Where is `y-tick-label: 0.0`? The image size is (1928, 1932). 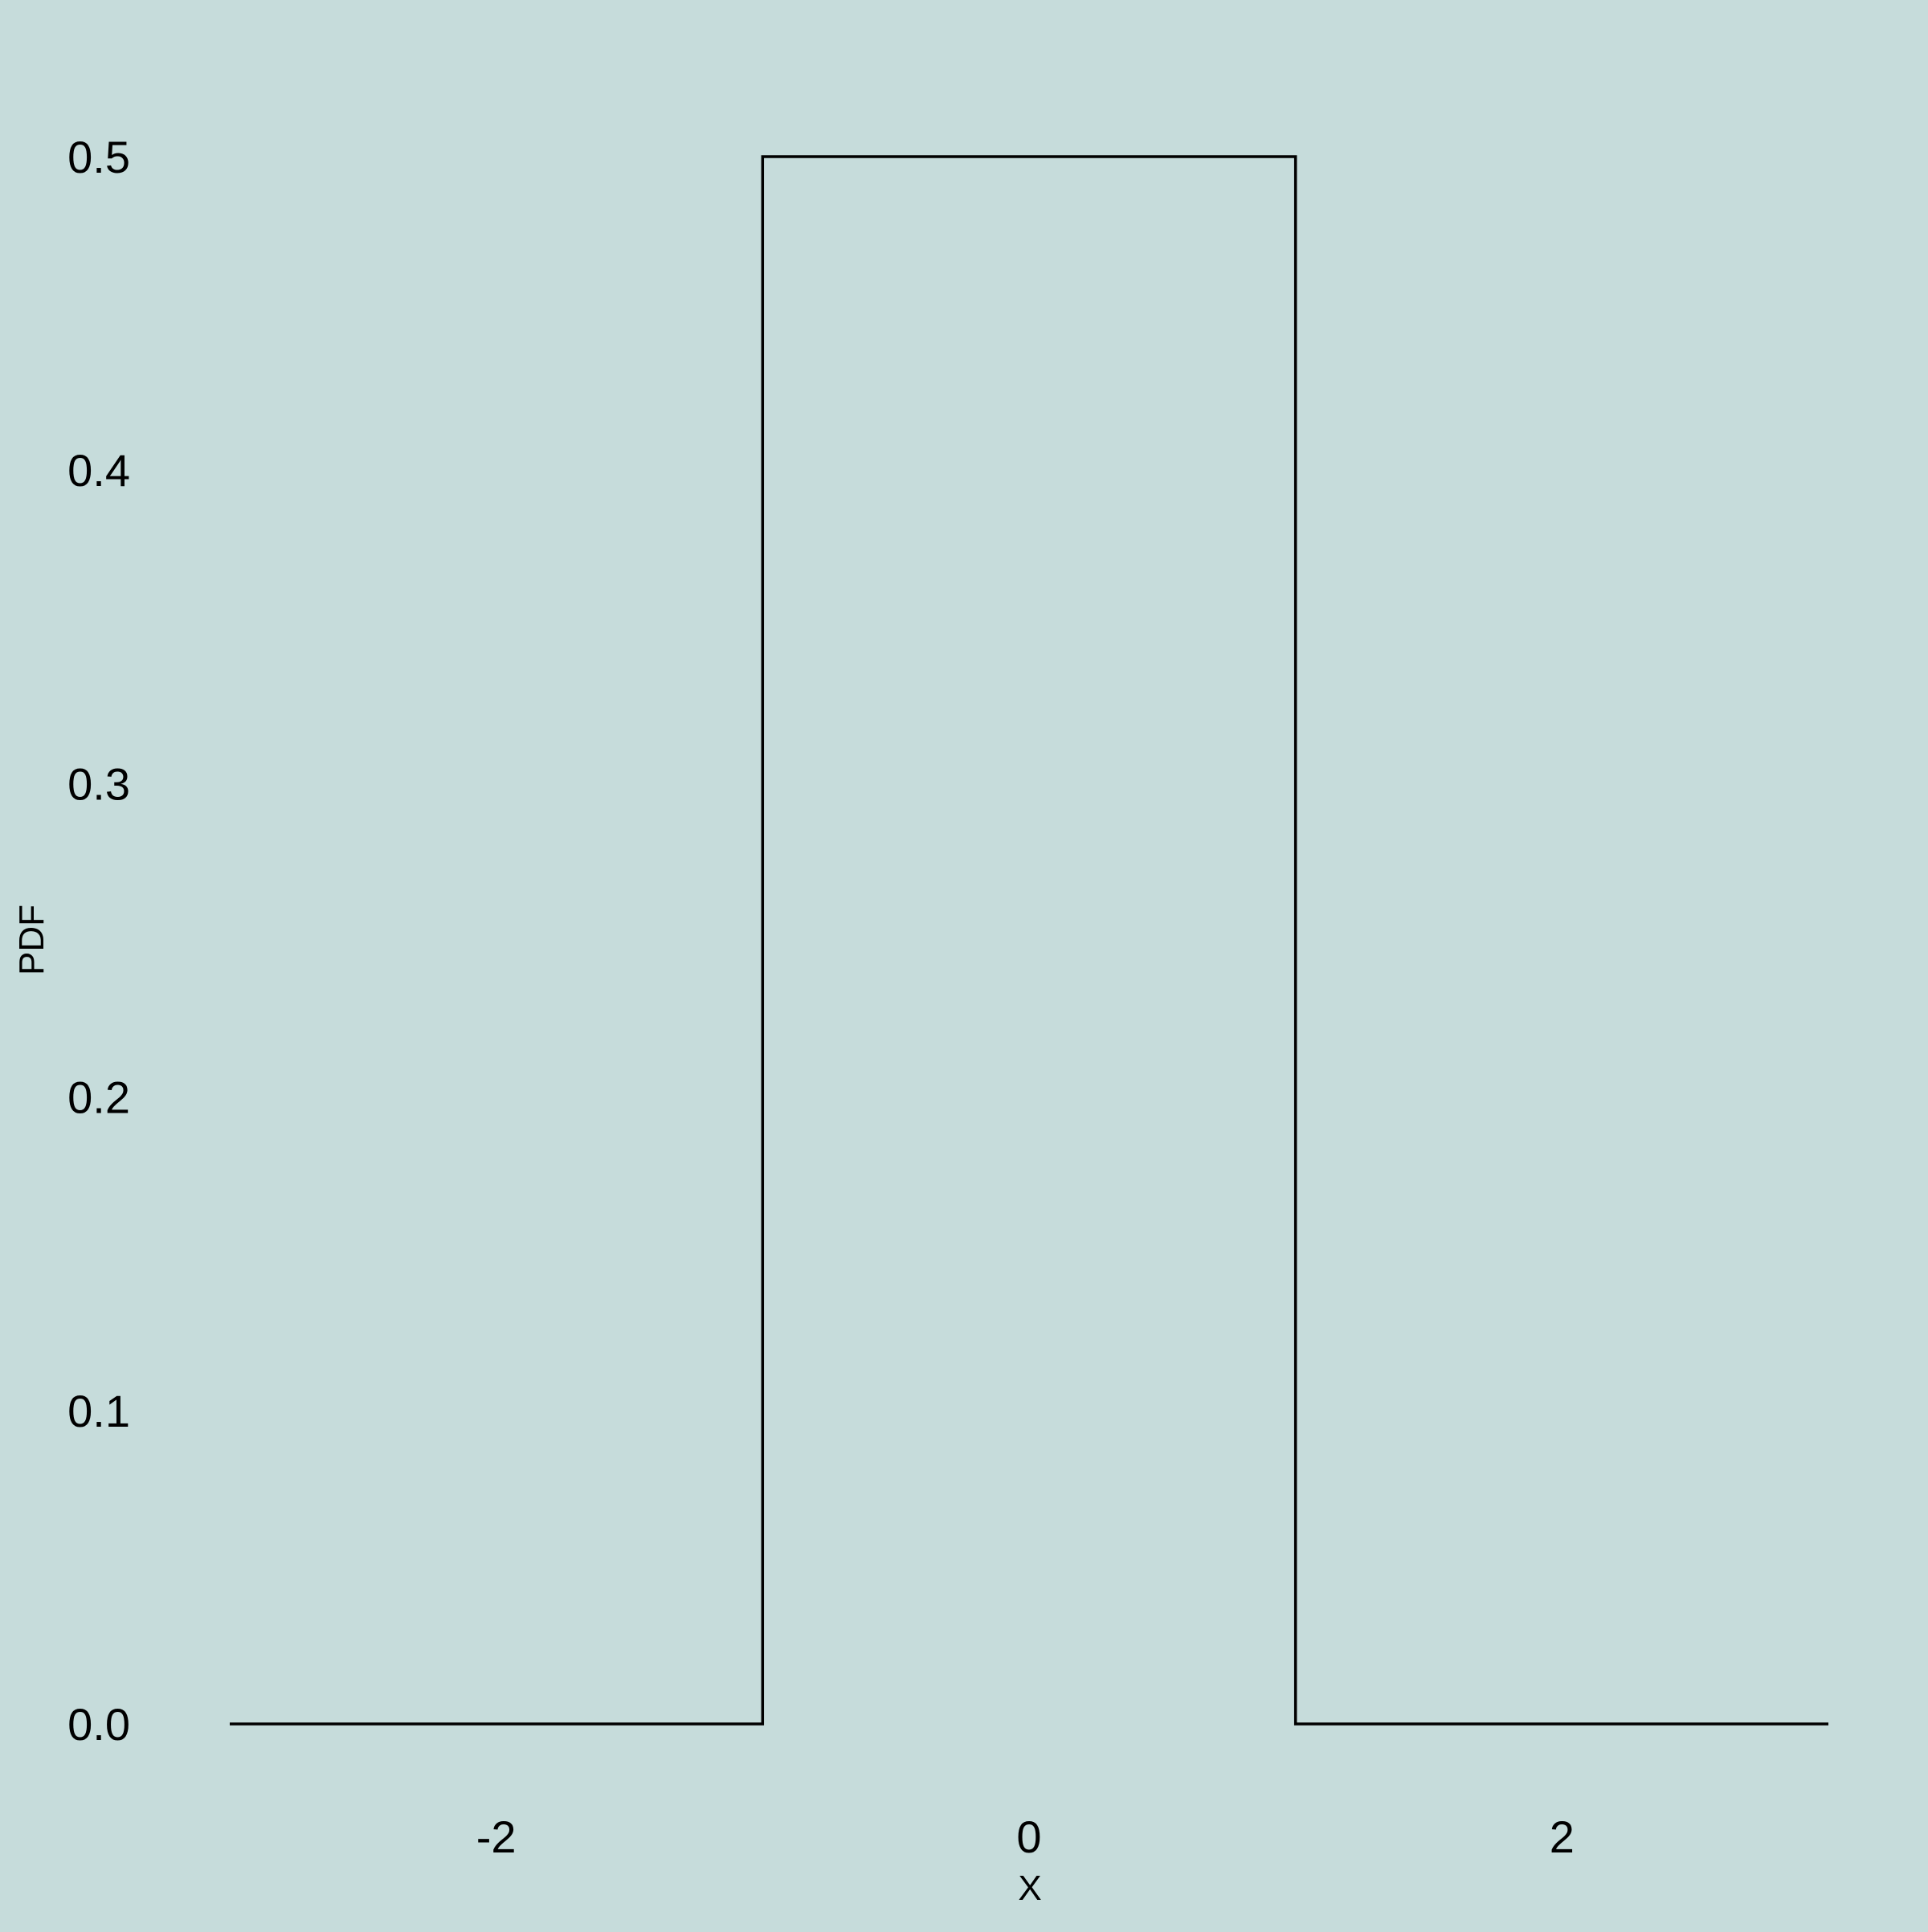 y-tick-label: 0.0 is located at coordinates (98, 1724).